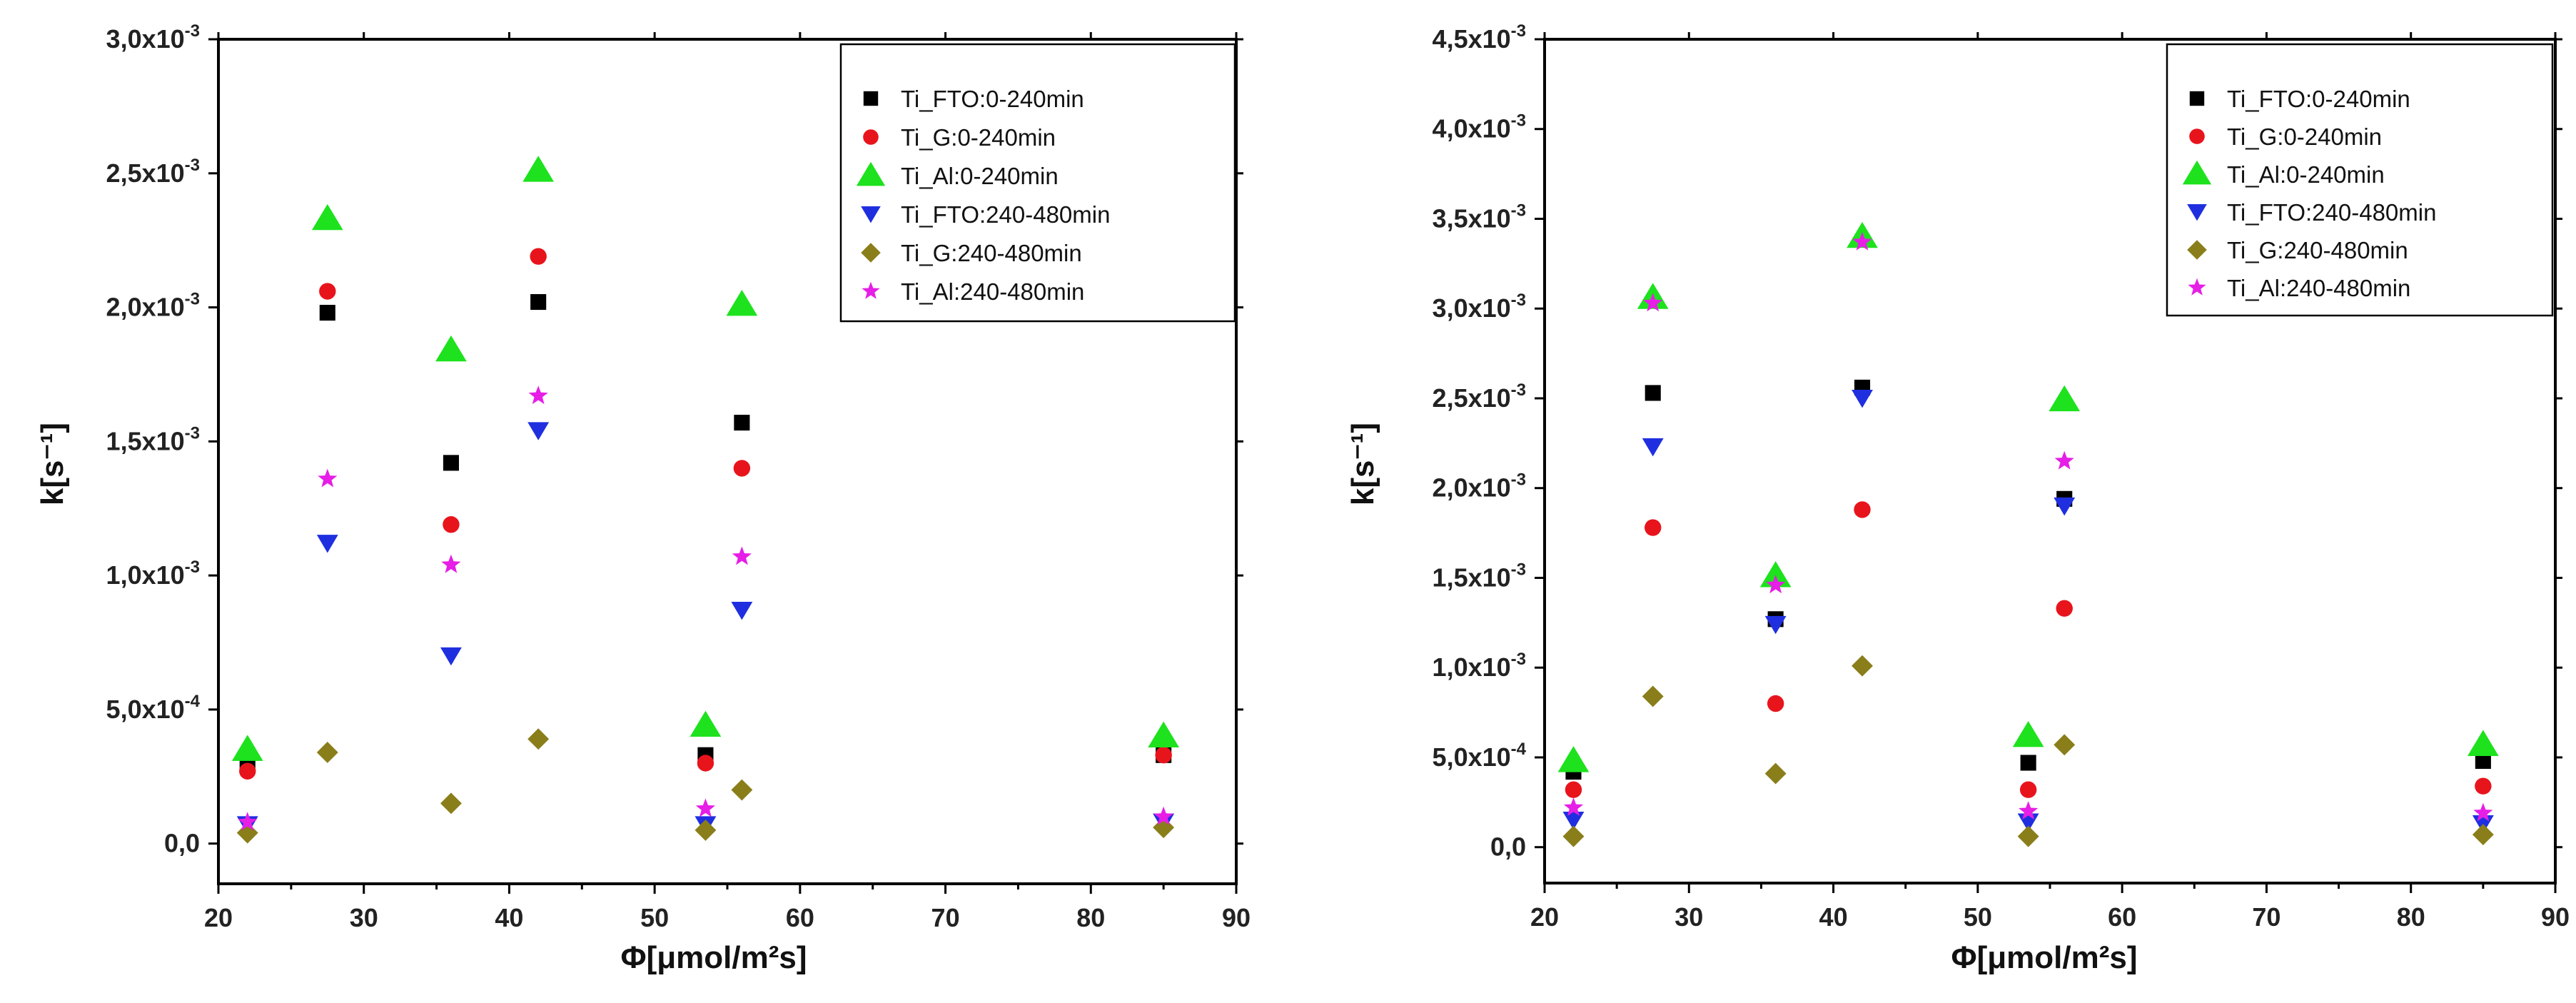 The image size is (2576, 1003). What do you see at coordinates (1479, 397) in the screenshot?
I see `y-tick-label: 2,5x10⁻³` at bounding box center [1479, 397].